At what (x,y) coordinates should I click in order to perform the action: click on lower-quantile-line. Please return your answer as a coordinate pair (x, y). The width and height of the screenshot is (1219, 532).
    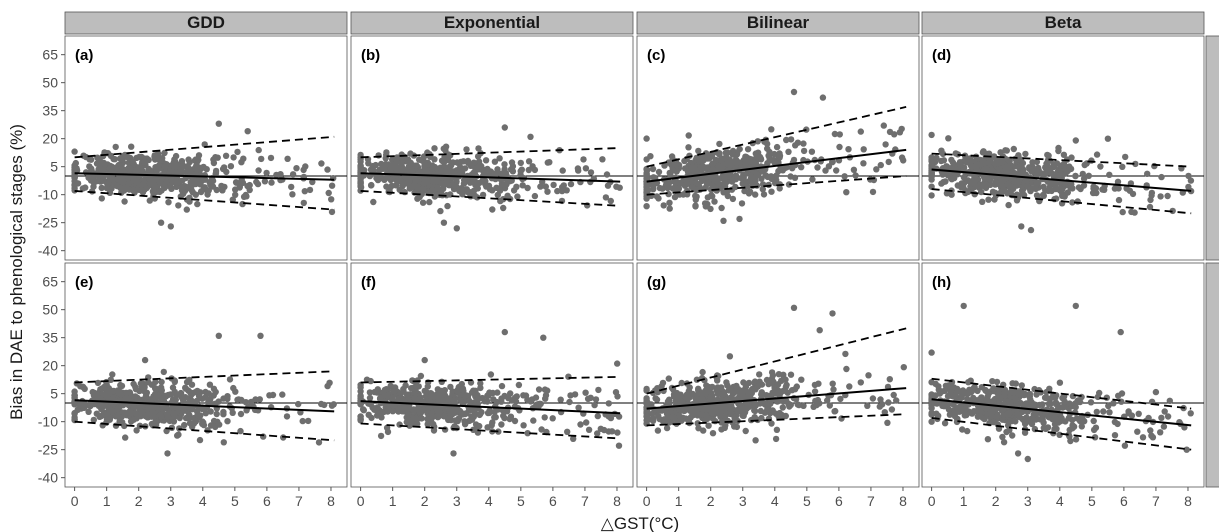
    Looking at the image, I should click on (1061, 201).